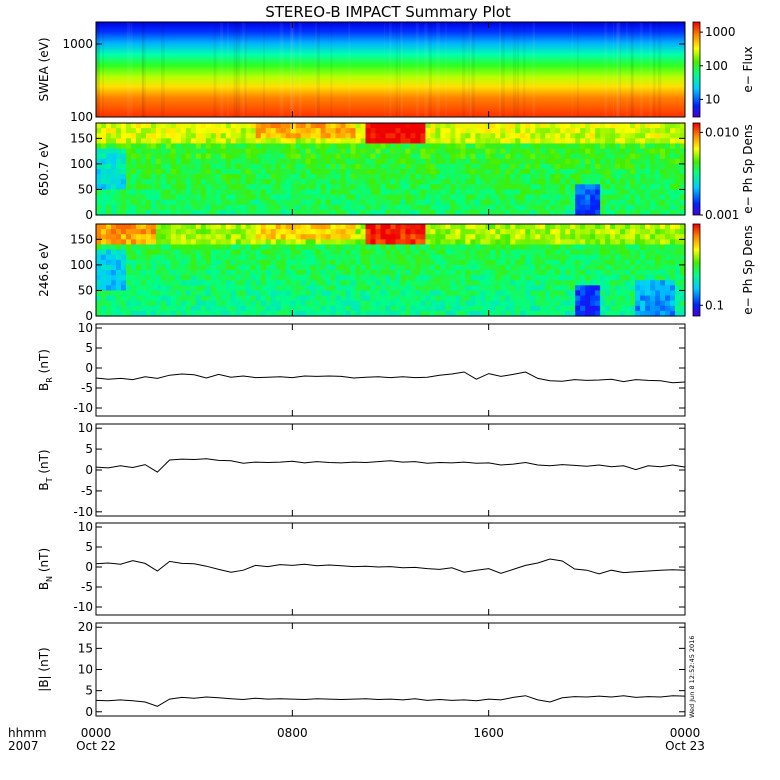 Image resolution: width=780 pixels, height=780 pixels. Describe the element at coordinates (96, 733) in the screenshot. I see `x-tick-label: 0000` at that location.